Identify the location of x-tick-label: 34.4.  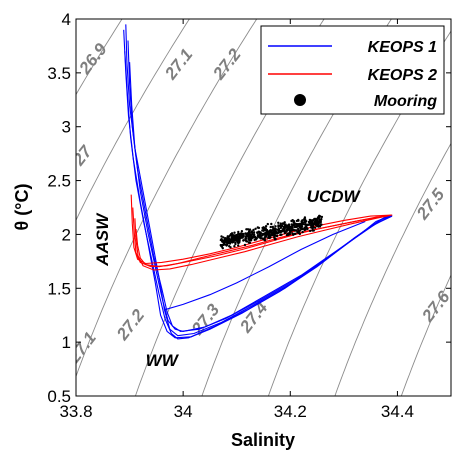
(397, 411).